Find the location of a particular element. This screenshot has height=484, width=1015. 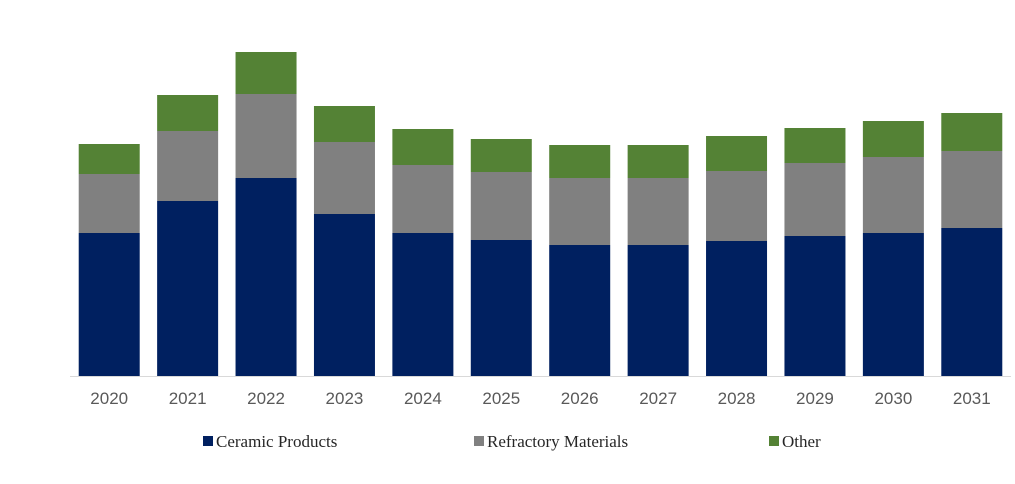

bar-ceramic-products-2029 is located at coordinates (815, 306).